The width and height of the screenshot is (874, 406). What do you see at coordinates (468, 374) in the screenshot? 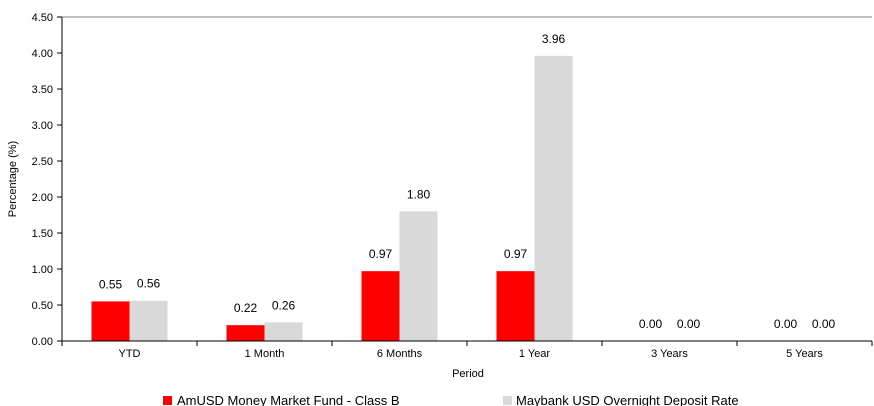
I see `x-axis-title: Period` at bounding box center [468, 374].